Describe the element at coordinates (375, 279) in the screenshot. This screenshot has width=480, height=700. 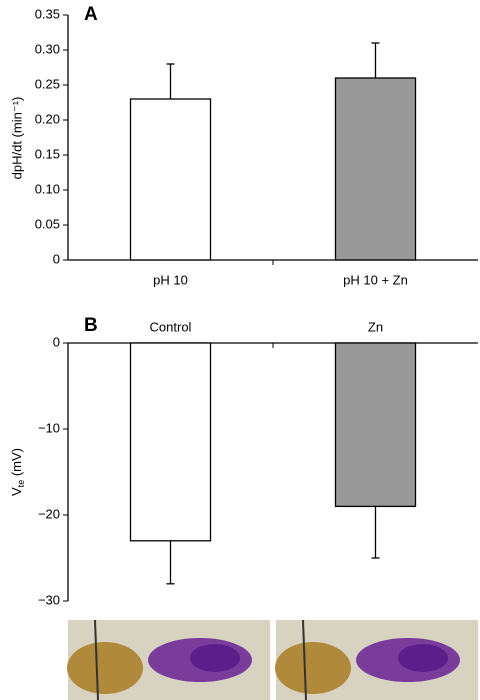
I see `x-tick-label: pH 10 + Zn` at that location.